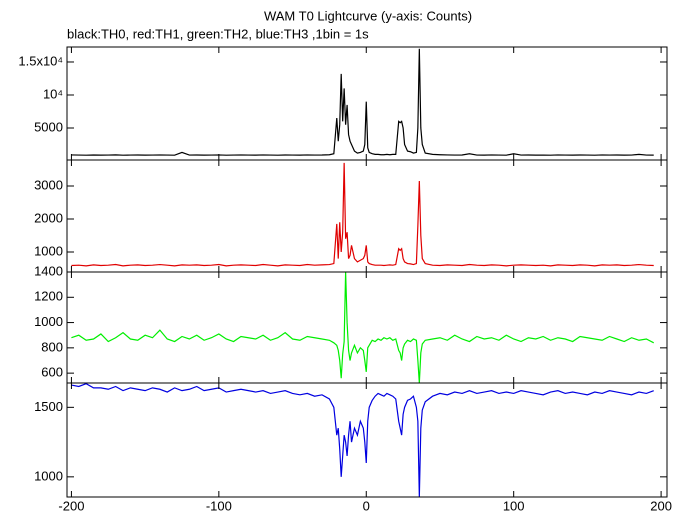 This screenshot has width=689, height=515. I want to click on y-tick-label: 10⁴, so click(53, 93).